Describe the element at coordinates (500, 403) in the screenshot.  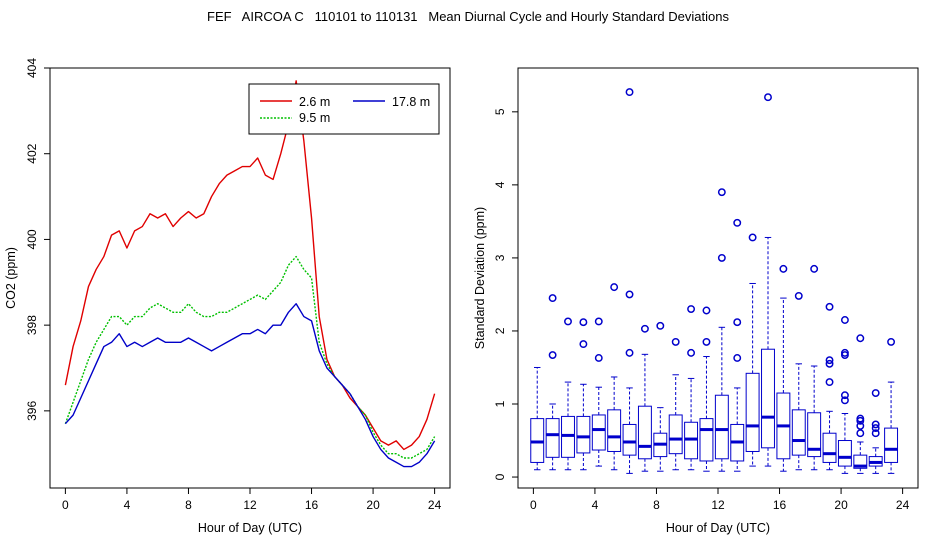
I see `right-y-tick-label: 1` at that location.